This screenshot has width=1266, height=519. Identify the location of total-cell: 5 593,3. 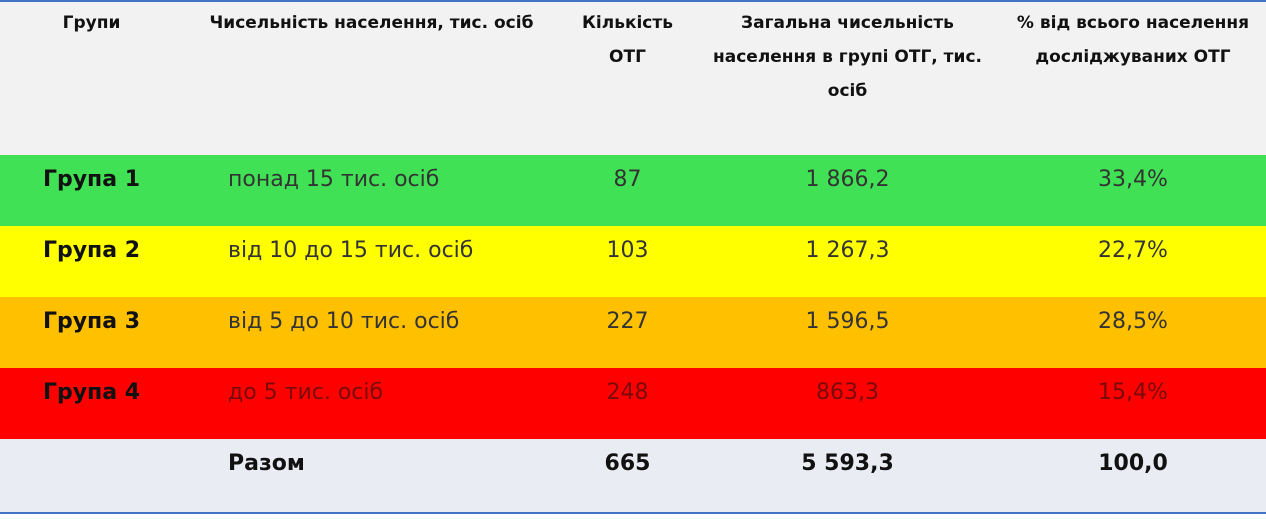
(847, 476).